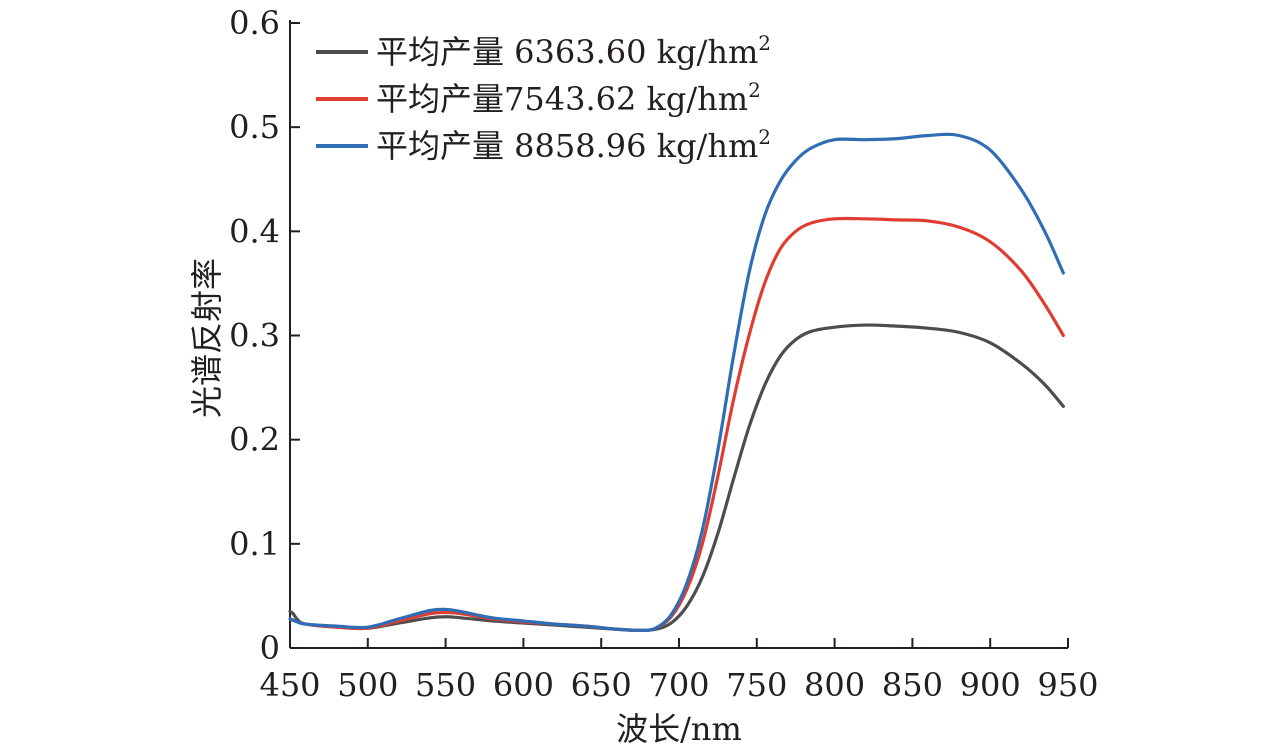 The image size is (1276, 756). What do you see at coordinates (289, 685) in the screenshot?
I see `x-tick-label: 450` at bounding box center [289, 685].